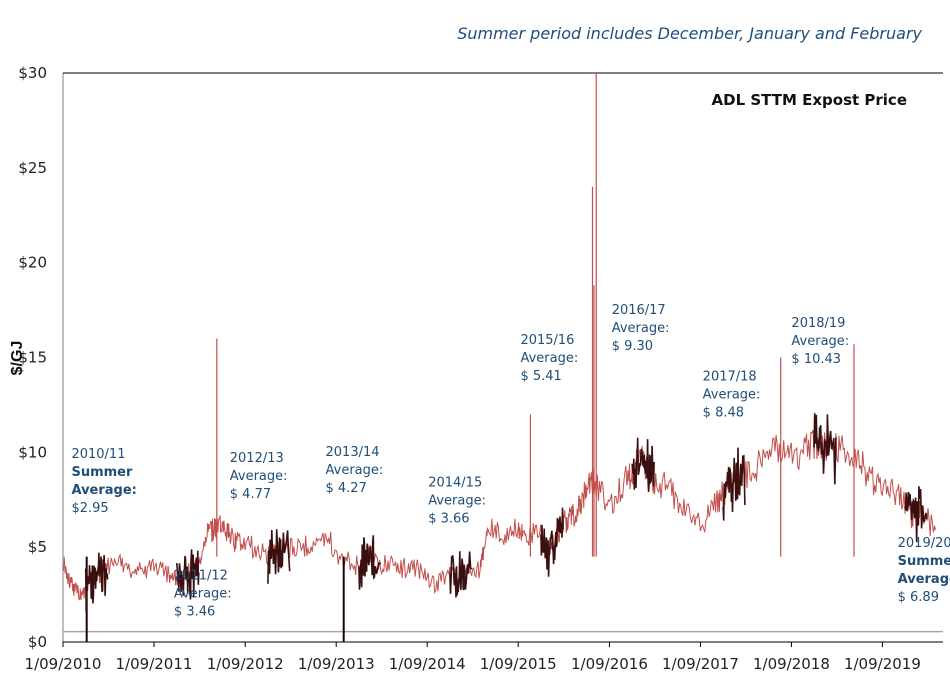 The width and height of the screenshot is (950, 694). I want to click on annotation-line: 2016/17, so click(639, 310).